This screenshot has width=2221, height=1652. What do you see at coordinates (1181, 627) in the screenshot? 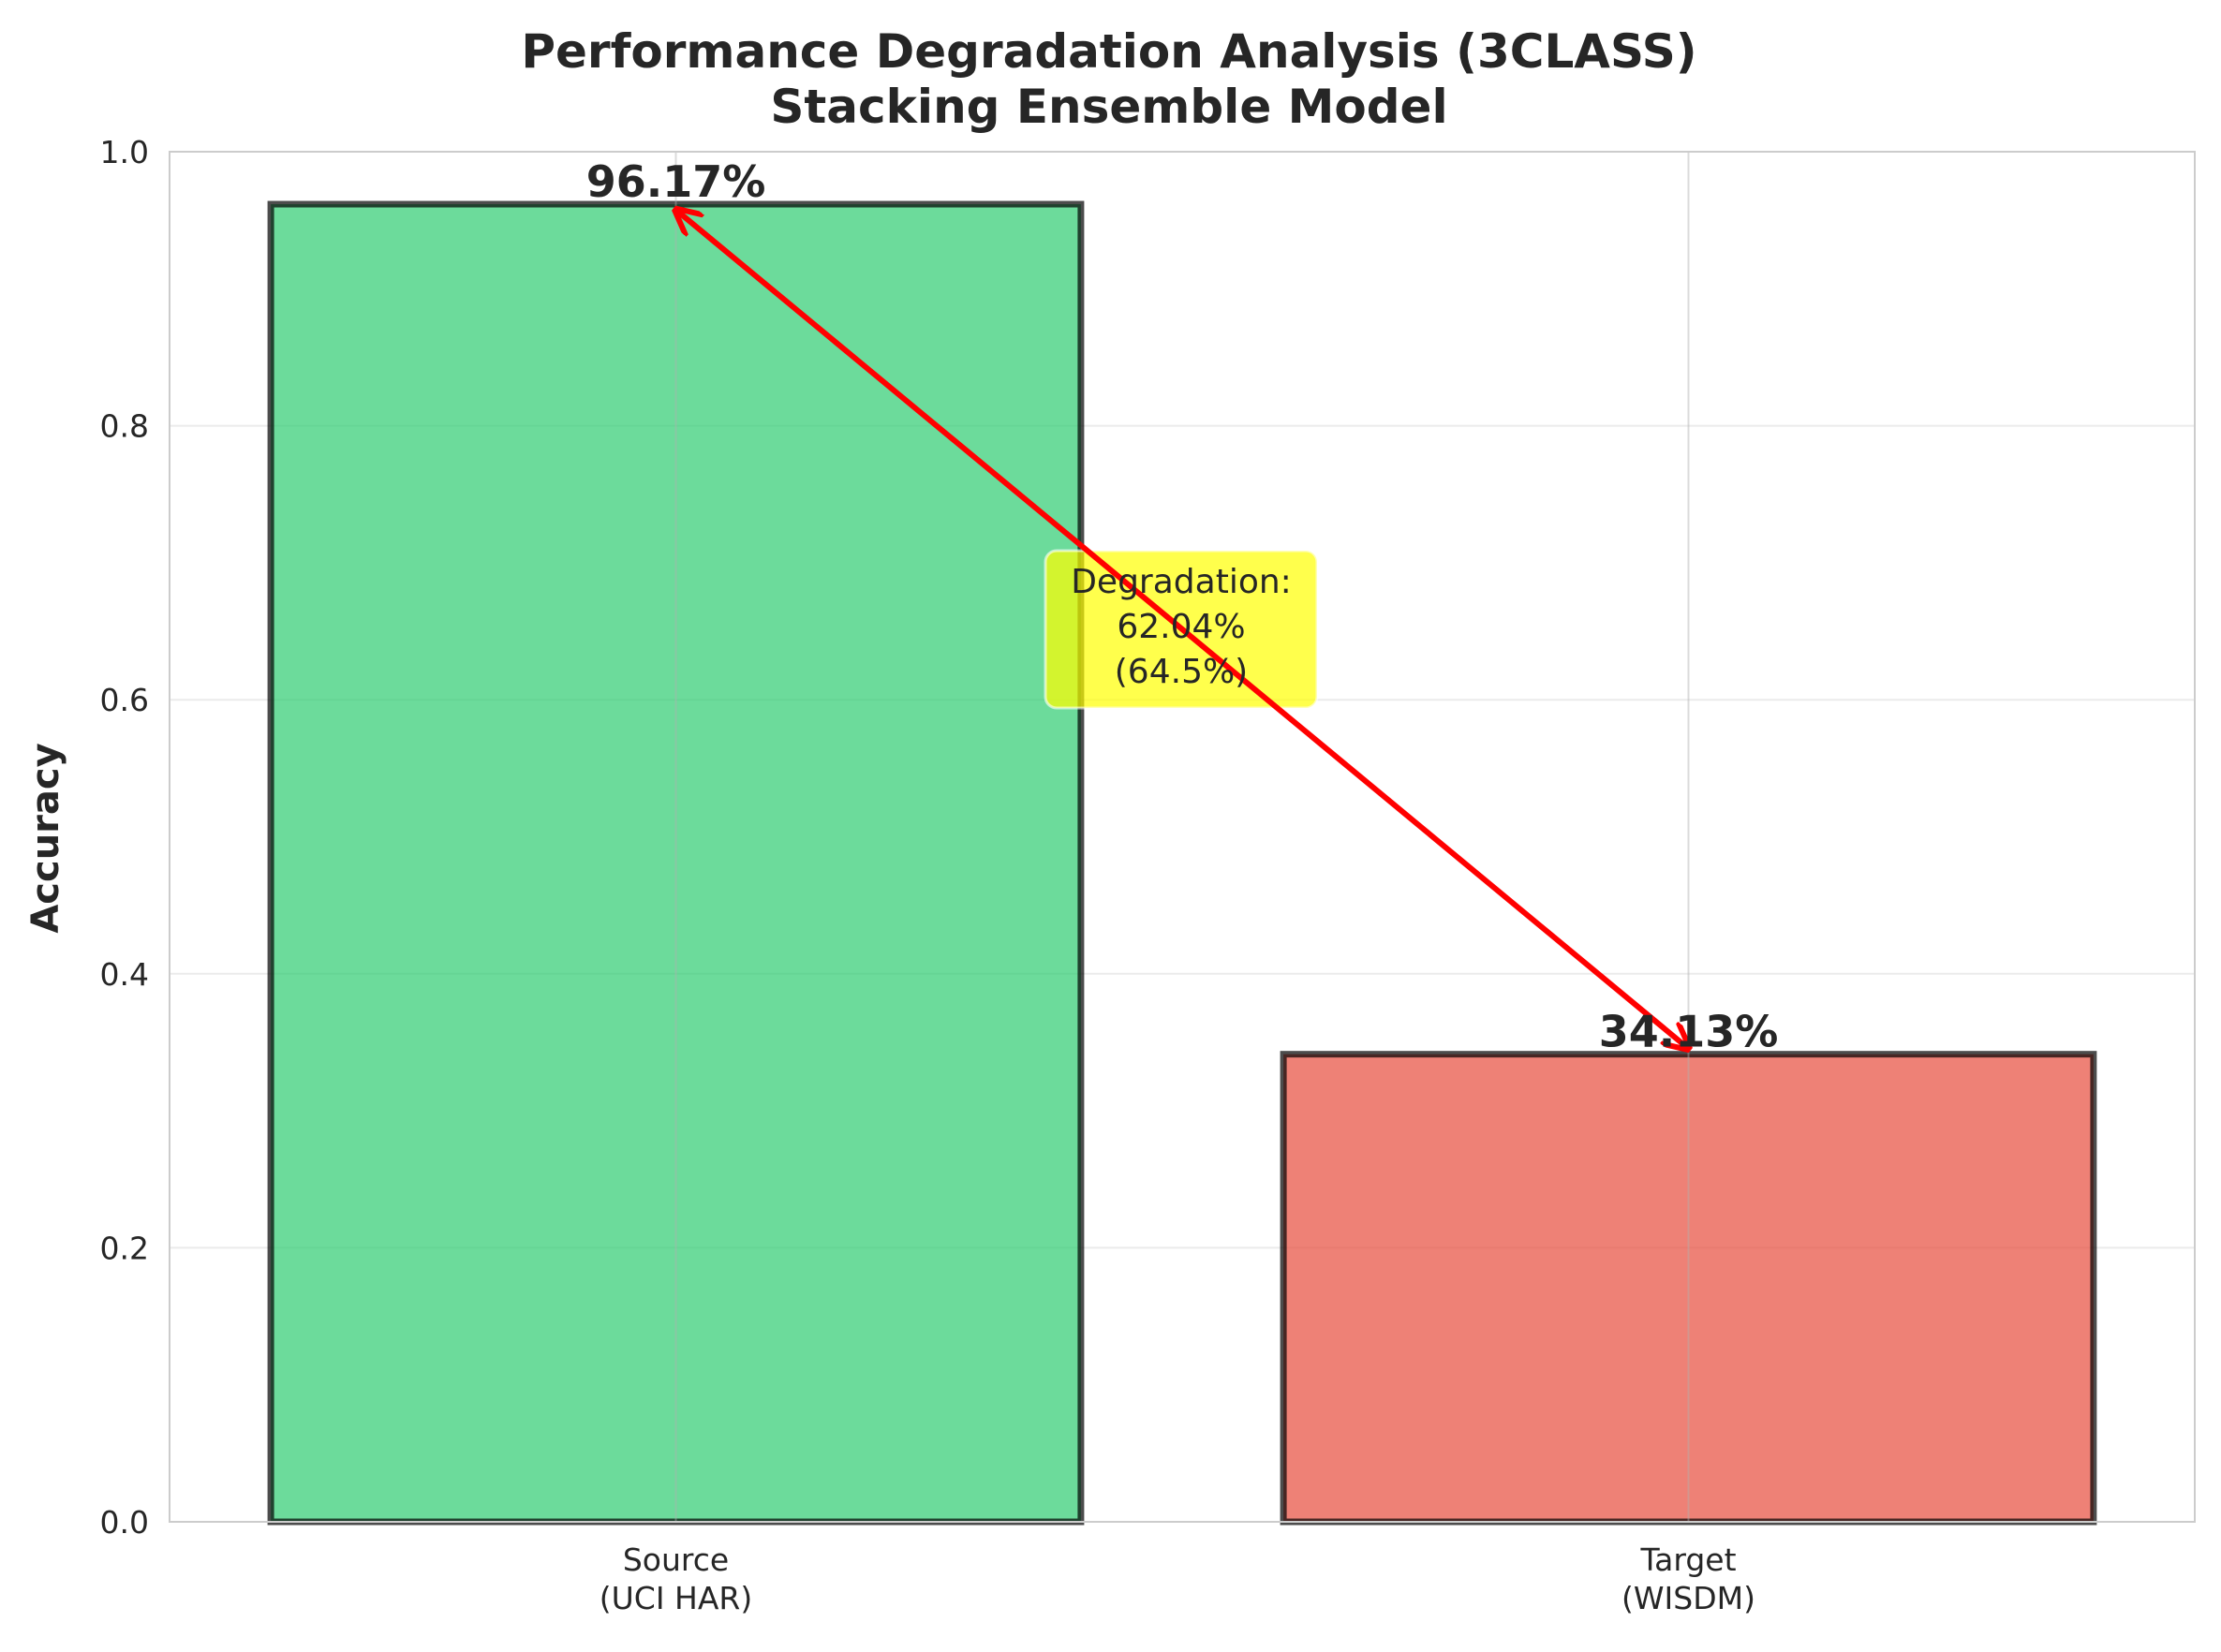
I see `annotation-line-2: 62.04%` at bounding box center [1181, 627].